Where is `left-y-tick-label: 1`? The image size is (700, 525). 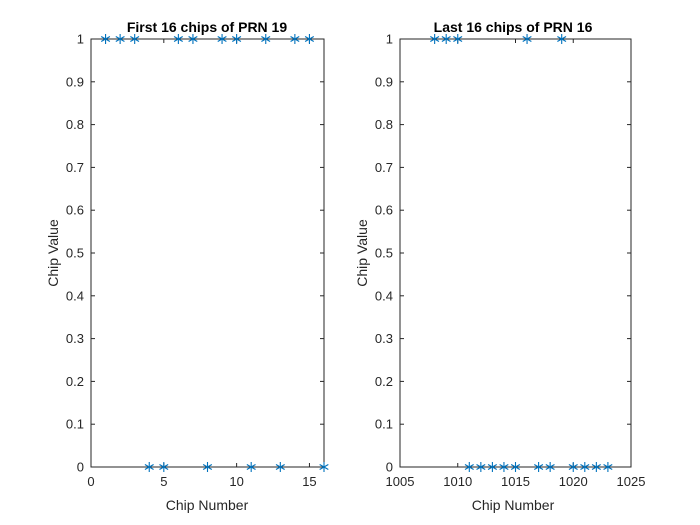 left-y-tick-label: 1 is located at coordinates (80, 39).